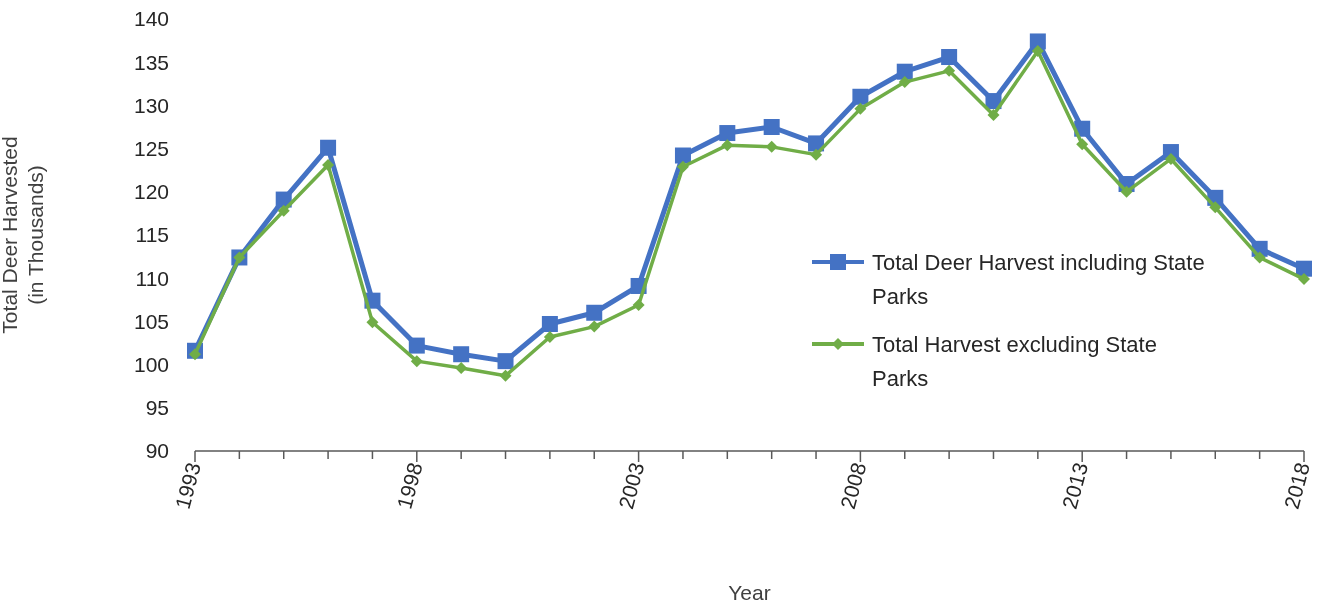 This screenshot has height=610, width=1324. I want to click on y-tick-label: 100, so click(151, 364).